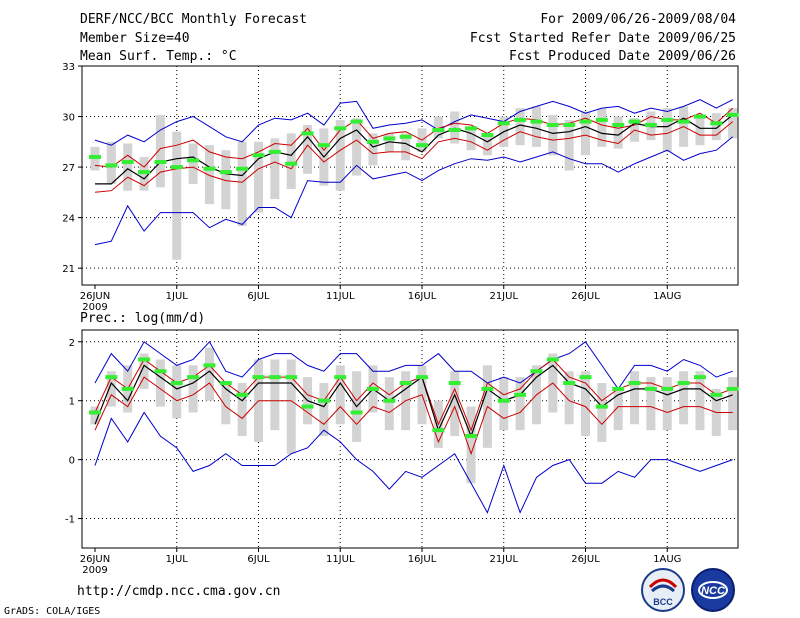 Image resolution: width=800 pixels, height=618 pixels. What do you see at coordinates (179, 591) in the screenshot?
I see `source-url: http://cmdp.ncc.cma.gov.cn` at bounding box center [179, 591].